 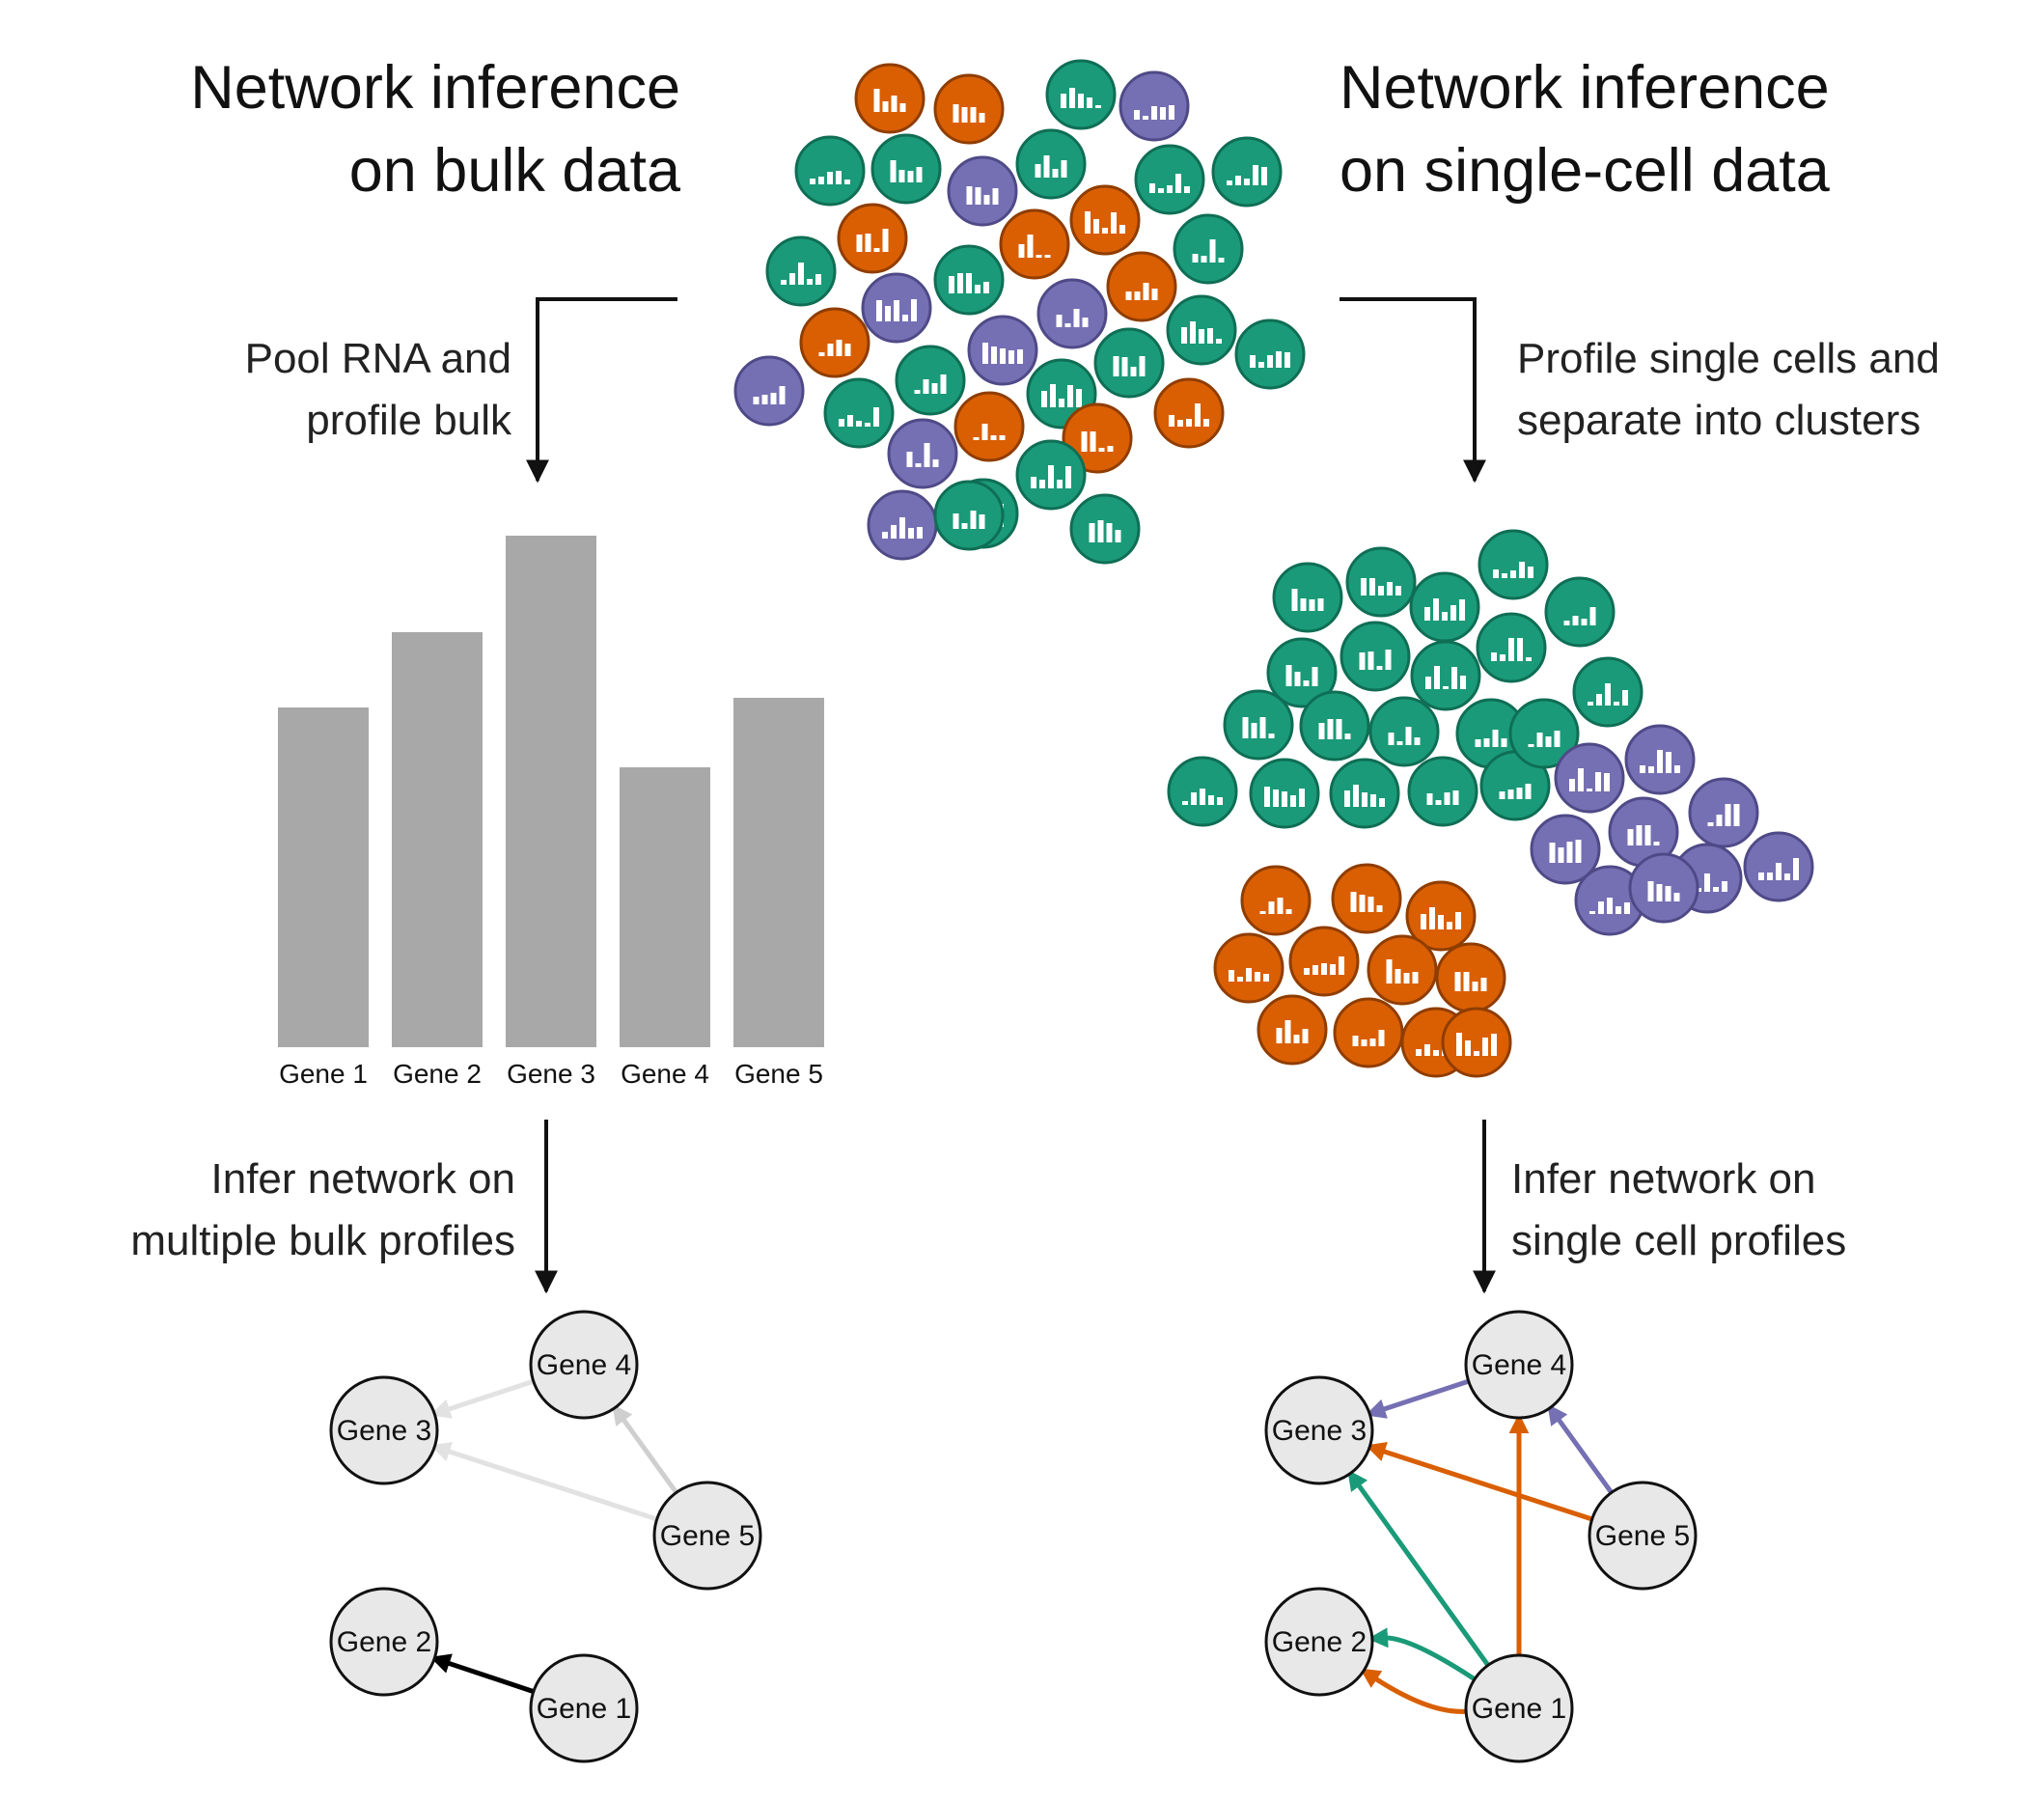 I want to click on bar-tick-label: Gene 1, so click(x=324, y=1074).